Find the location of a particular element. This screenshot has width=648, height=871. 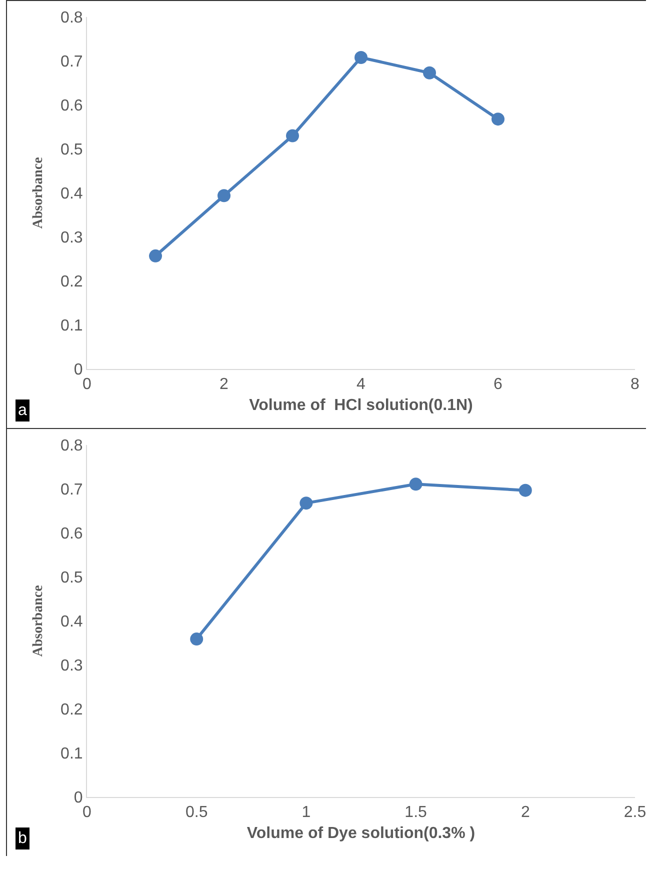

x-axis-title: Volume of HCl solution(0.1N) is located at coordinates (361, 405).